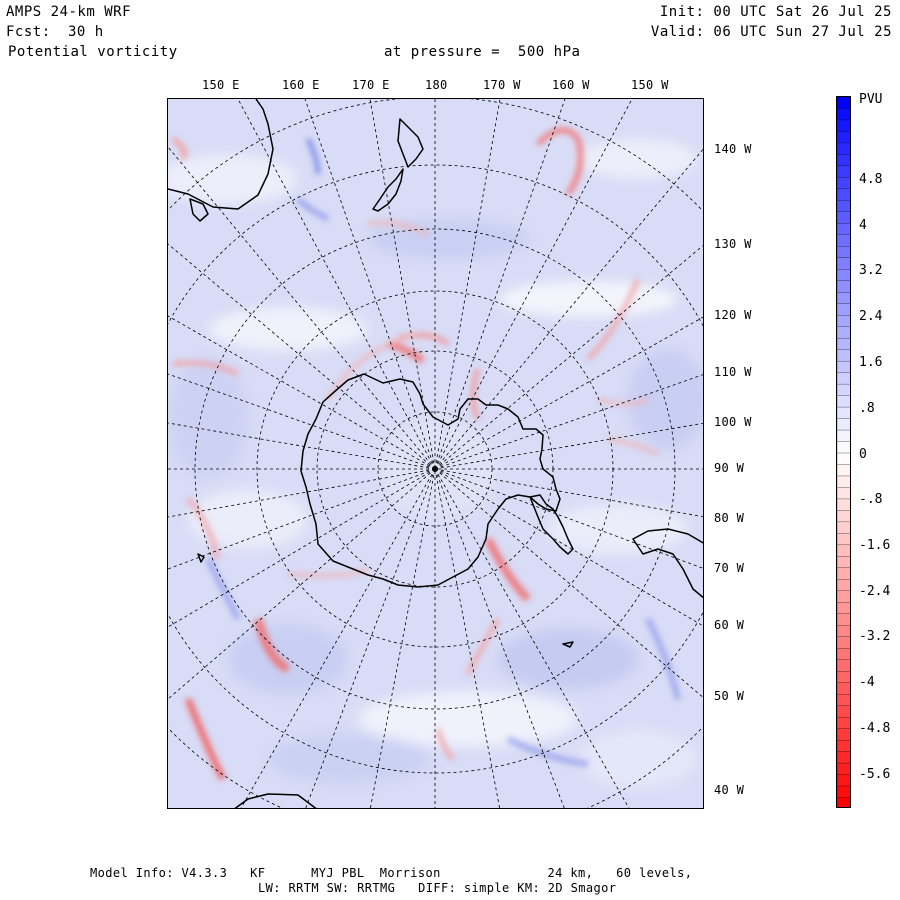 The width and height of the screenshot is (900, 900). What do you see at coordinates (199, 210) in the screenshot?
I see `tasmania` at bounding box center [199, 210].